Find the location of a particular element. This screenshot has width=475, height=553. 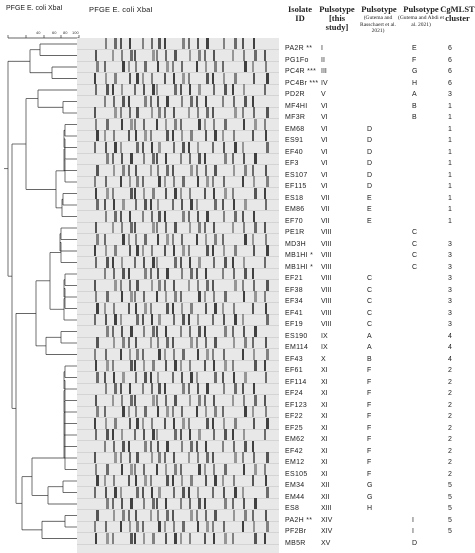

pulsotype-gutema-rasschaert: F is located at coordinates (369, 462).